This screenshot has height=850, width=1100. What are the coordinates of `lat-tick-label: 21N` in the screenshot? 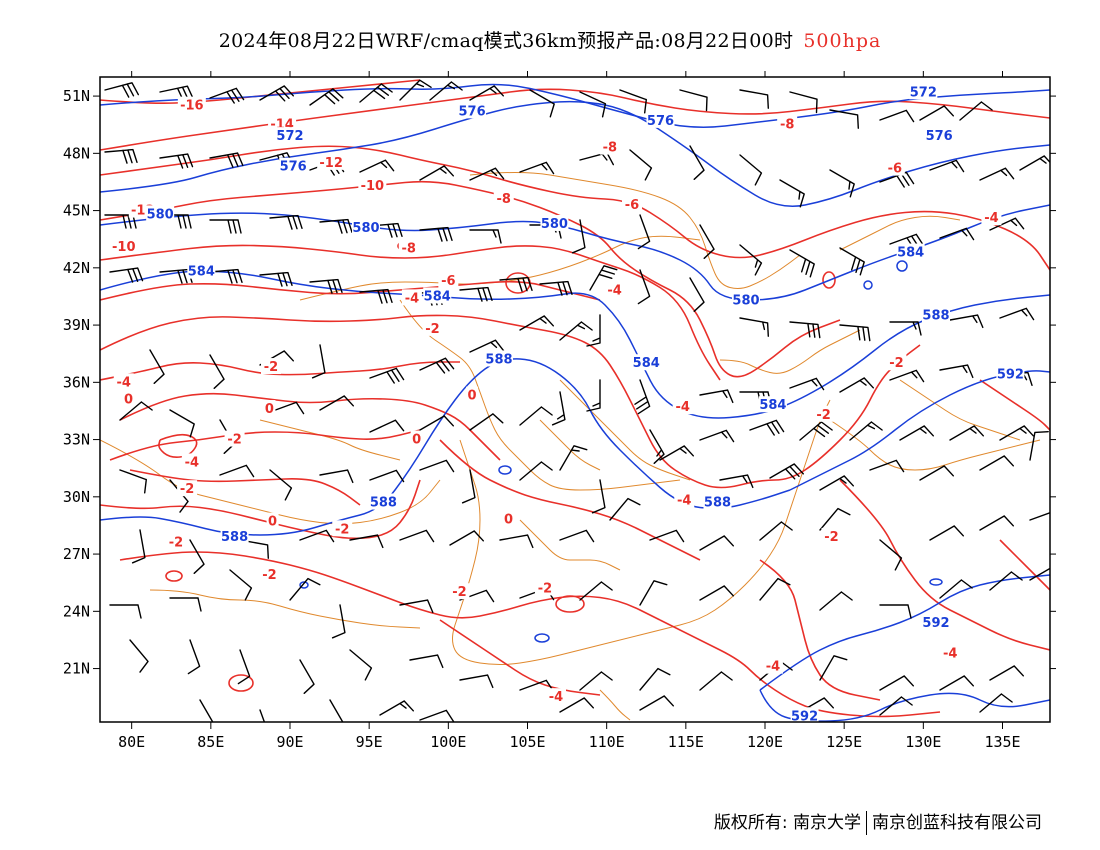 It's located at (76, 669).